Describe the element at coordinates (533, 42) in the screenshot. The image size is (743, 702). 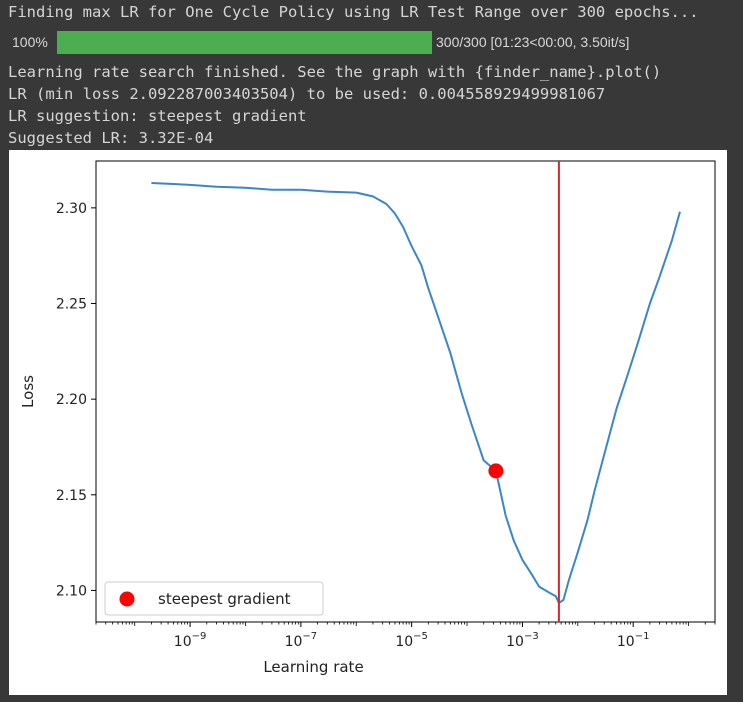
I see `progress-status: 300/300 [01:23<00:00, 3.50it/s]` at that location.